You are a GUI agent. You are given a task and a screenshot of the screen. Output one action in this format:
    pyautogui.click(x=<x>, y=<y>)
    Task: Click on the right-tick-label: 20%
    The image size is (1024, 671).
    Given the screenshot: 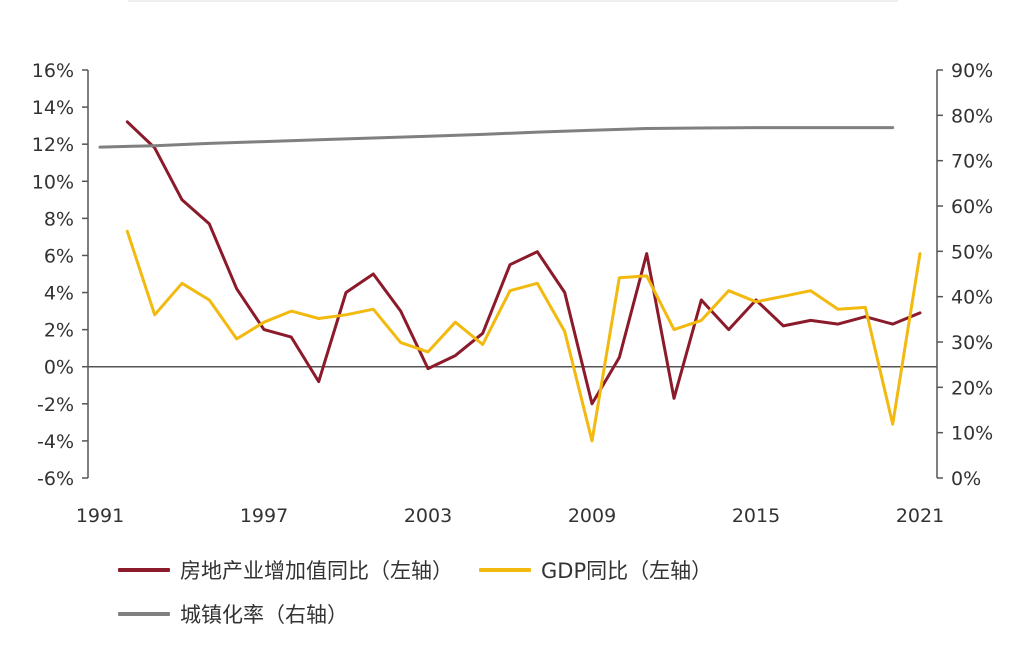 What is the action you would take?
    pyautogui.click(x=972, y=388)
    